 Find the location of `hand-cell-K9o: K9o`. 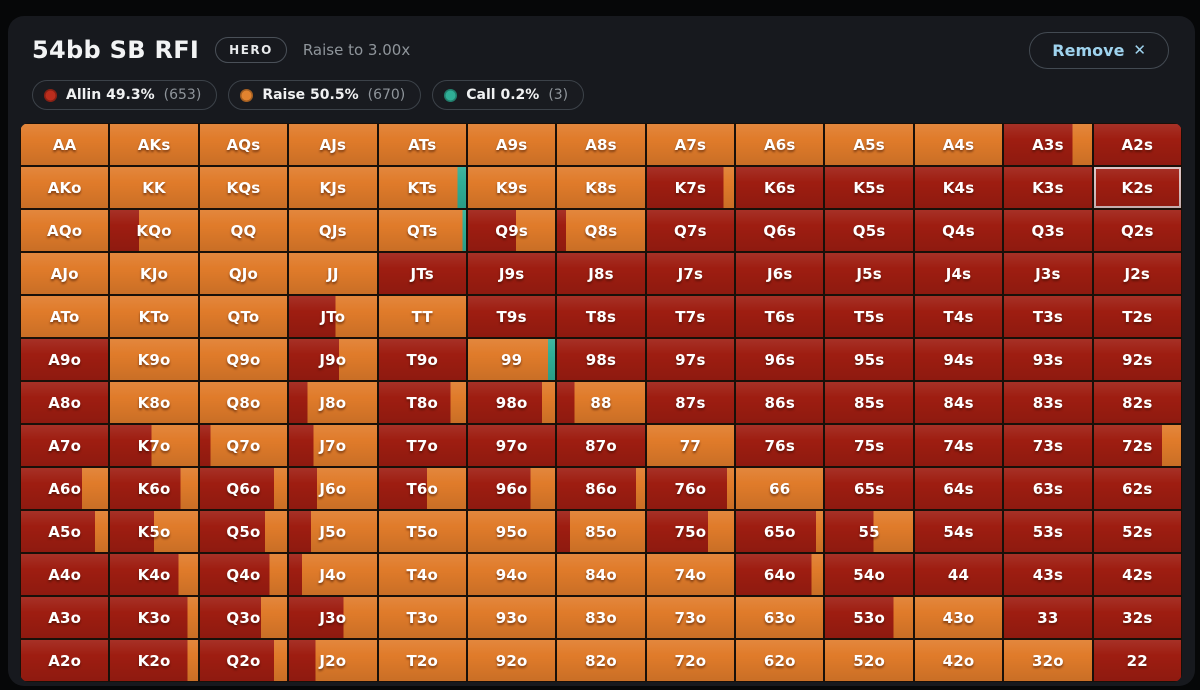

hand-cell-K9o: K9o is located at coordinates (154, 359).